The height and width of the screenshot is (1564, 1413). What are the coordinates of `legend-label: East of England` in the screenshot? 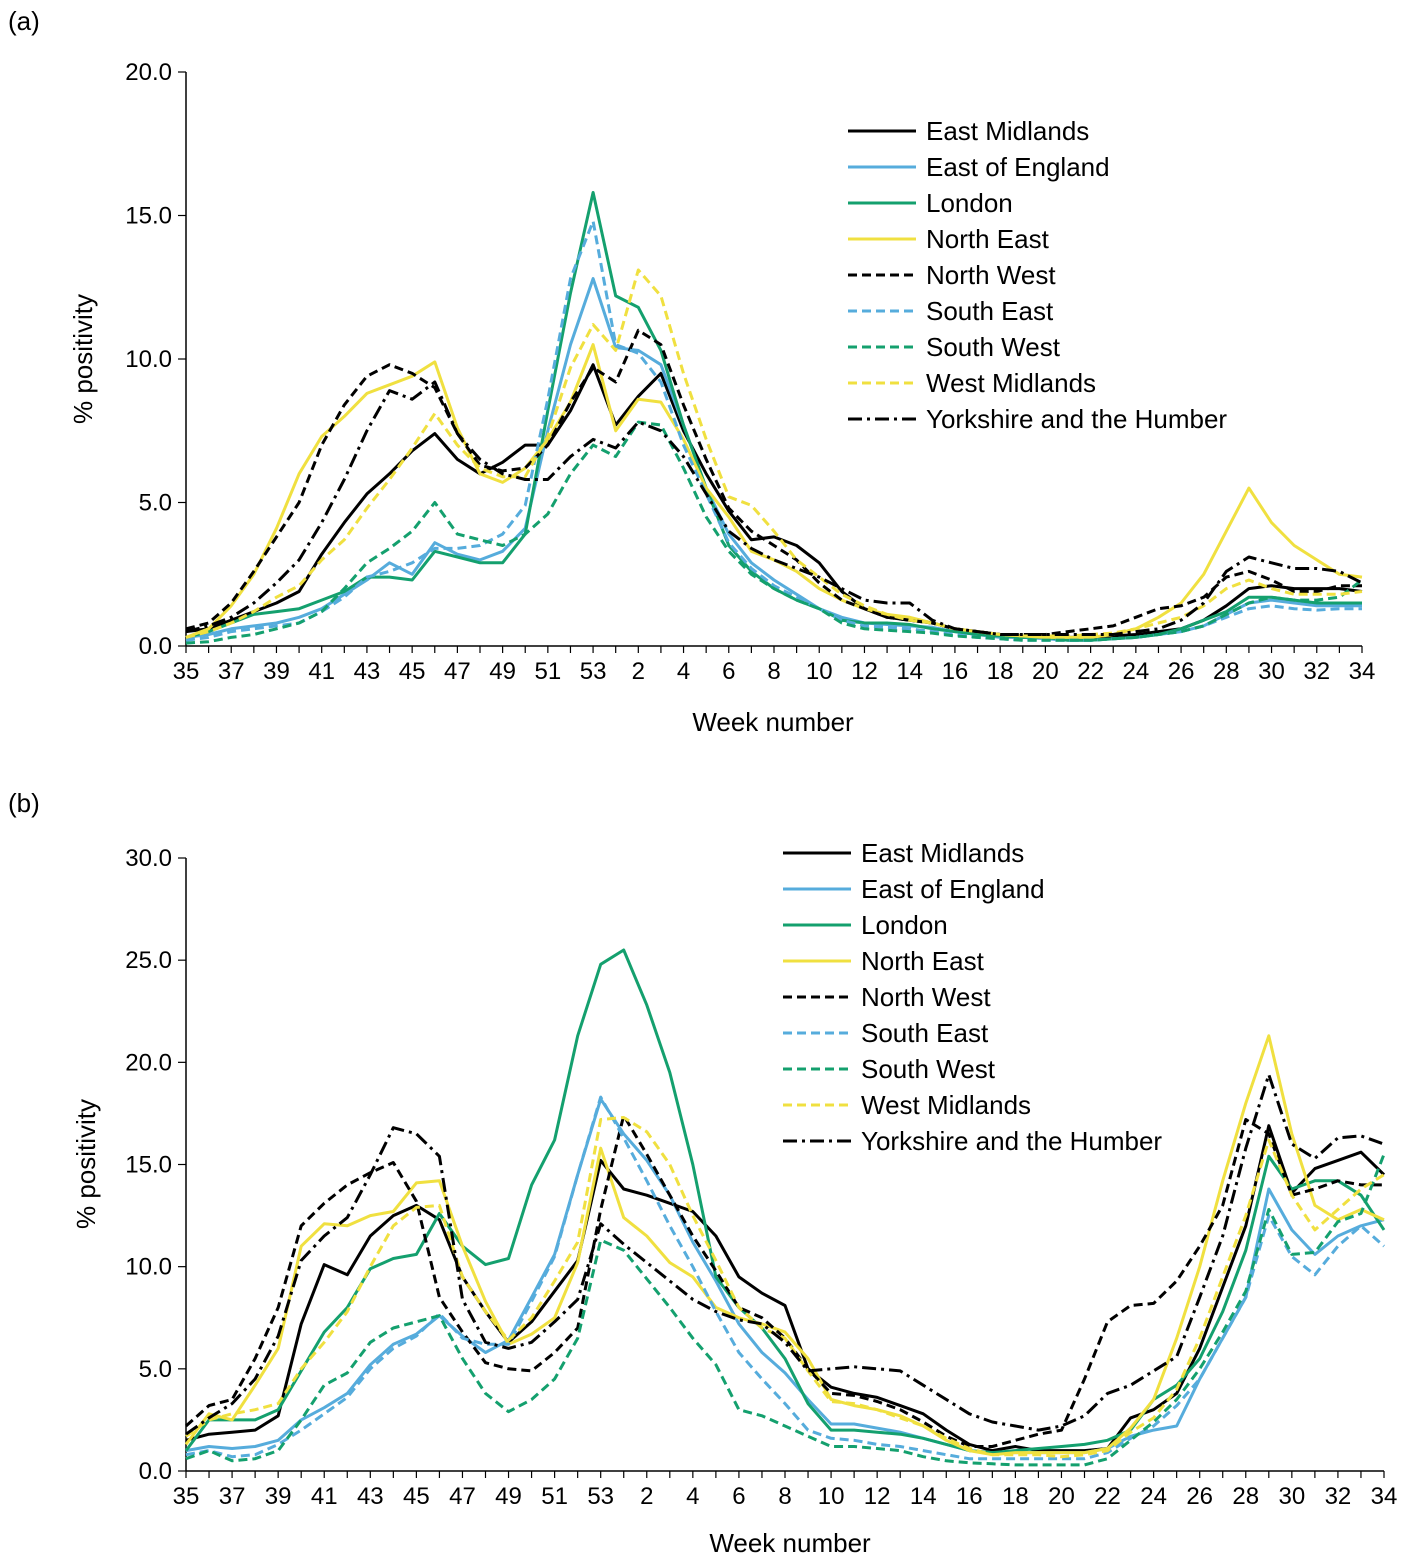 It's located at (953, 889).